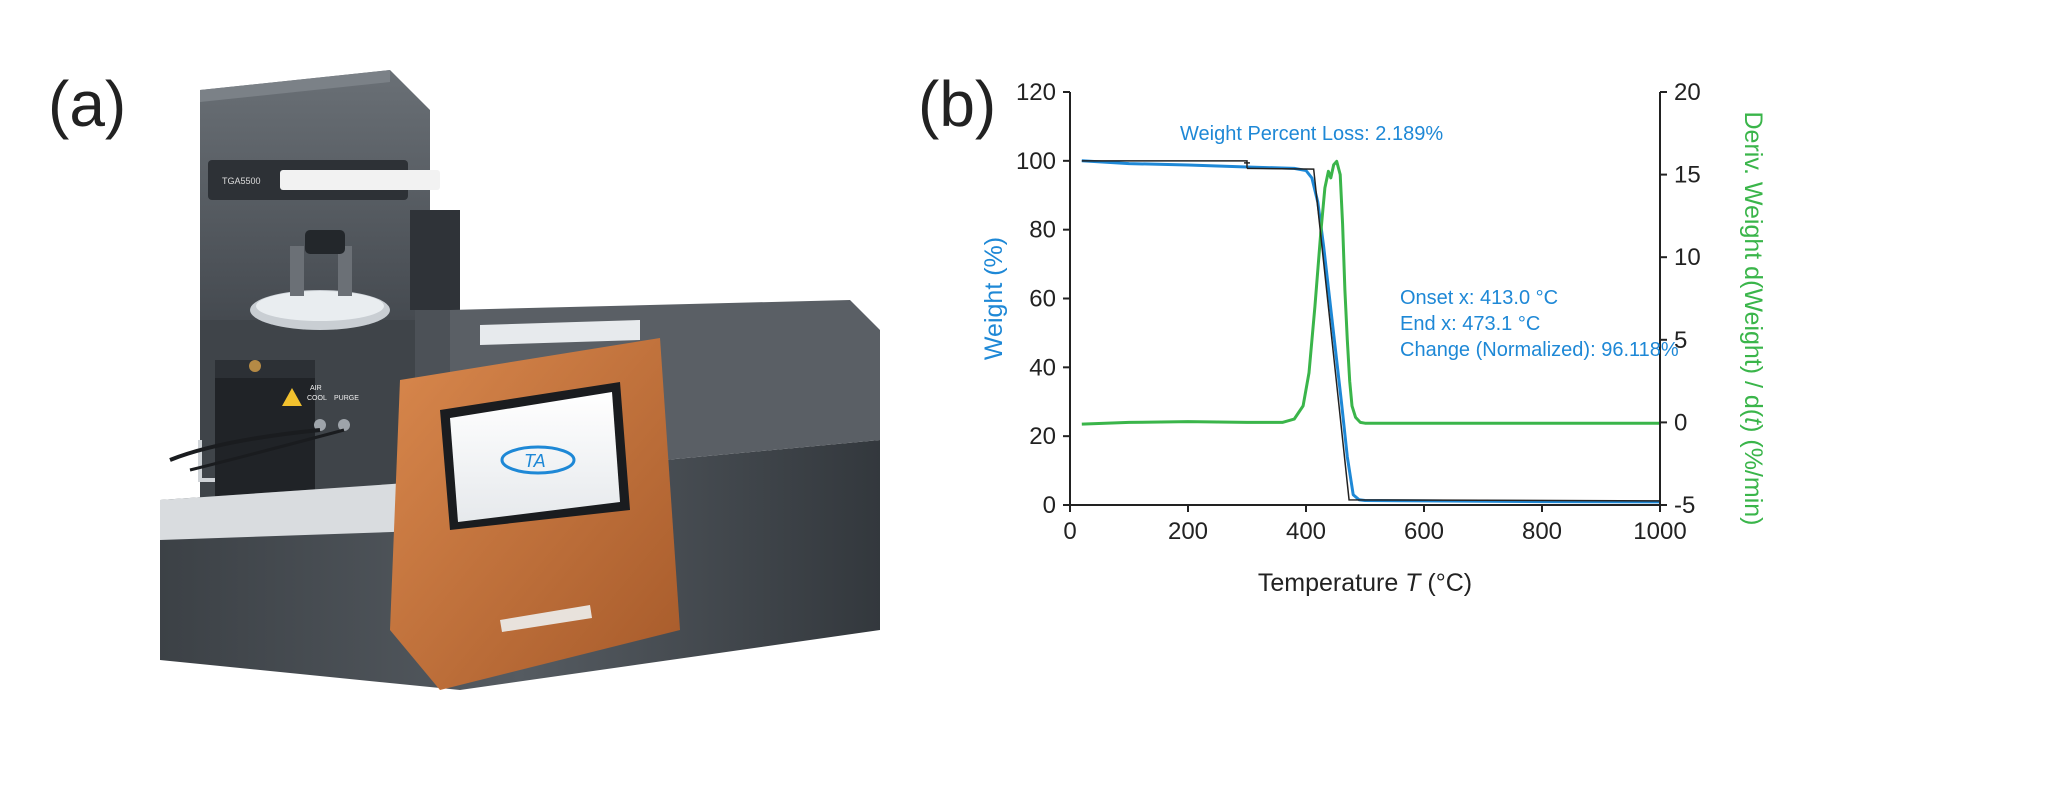  What do you see at coordinates (535, 461) in the screenshot?
I see `ta-logo-text: TA` at bounding box center [535, 461].